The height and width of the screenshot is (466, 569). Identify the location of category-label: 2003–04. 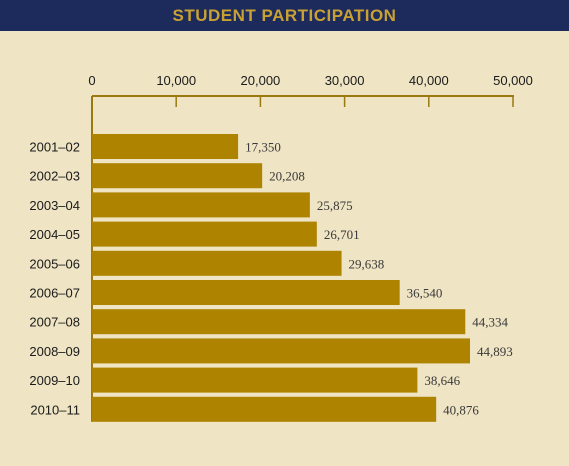
(54, 205).